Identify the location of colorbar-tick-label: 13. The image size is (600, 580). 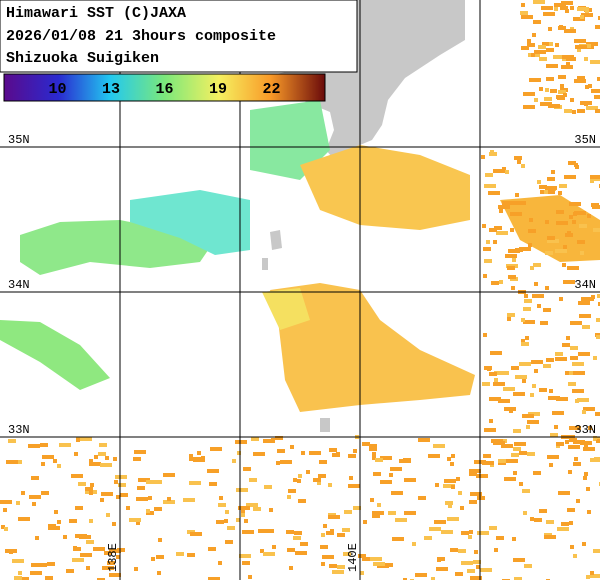
(111, 89).